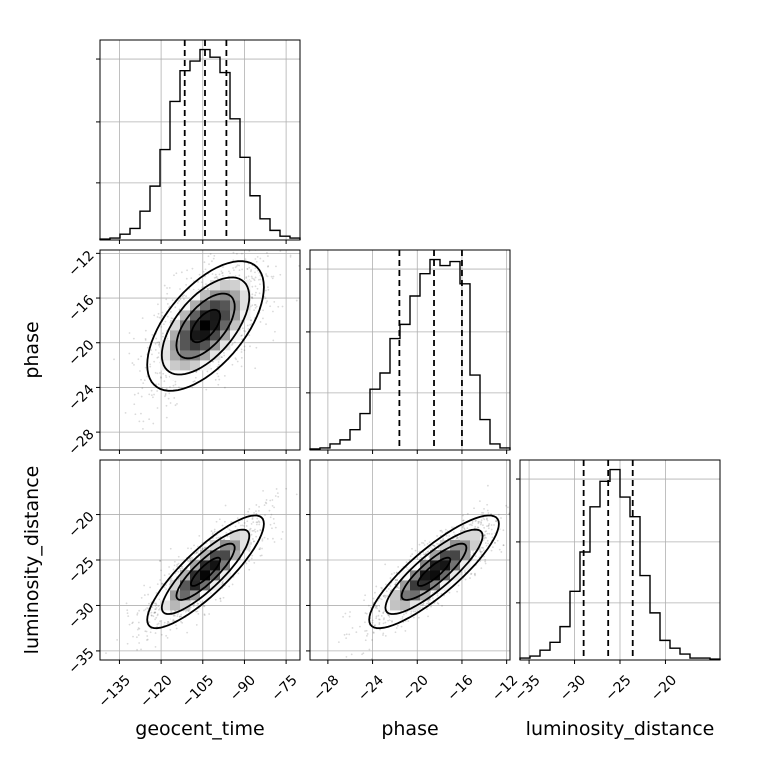  I want to click on ylabel-phase: phase, so click(32, 349).